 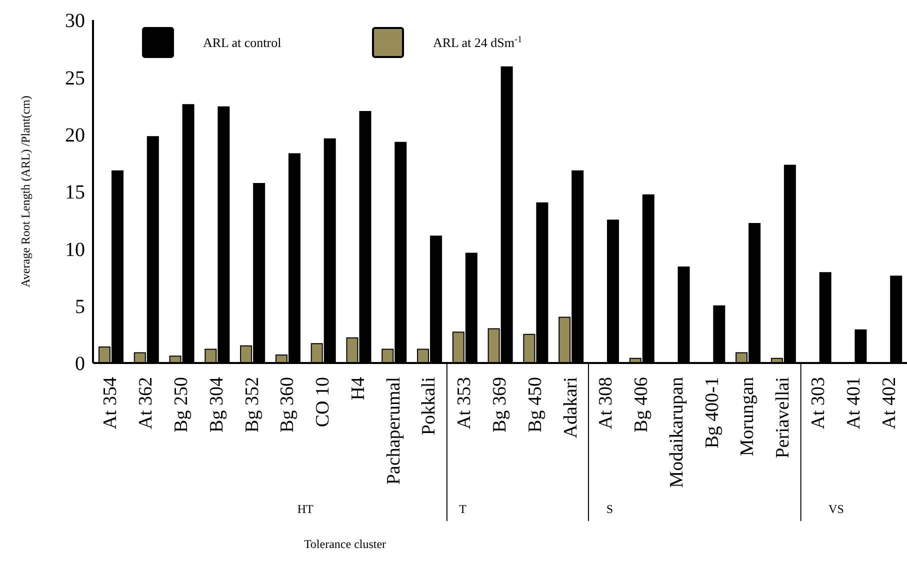 What do you see at coordinates (606, 403) in the screenshot?
I see `x-tick-label: At 308` at bounding box center [606, 403].